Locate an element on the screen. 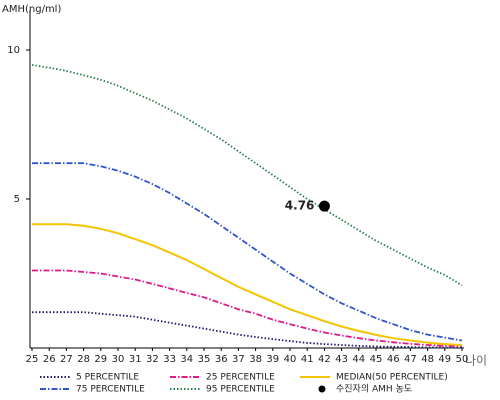 This screenshot has width=500, height=400. x-tick-label: 37 is located at coordinates (238, 359).